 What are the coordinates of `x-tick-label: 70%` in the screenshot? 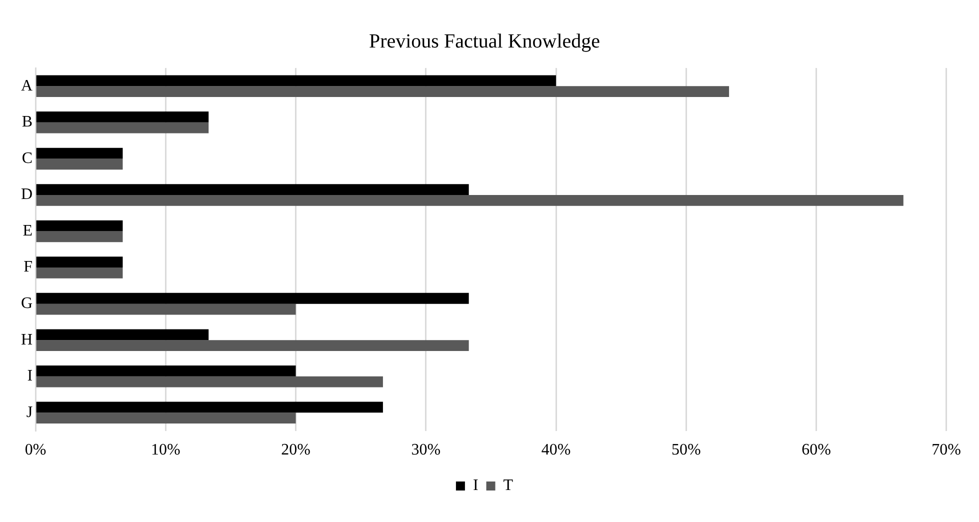 It's located at (946, 450).